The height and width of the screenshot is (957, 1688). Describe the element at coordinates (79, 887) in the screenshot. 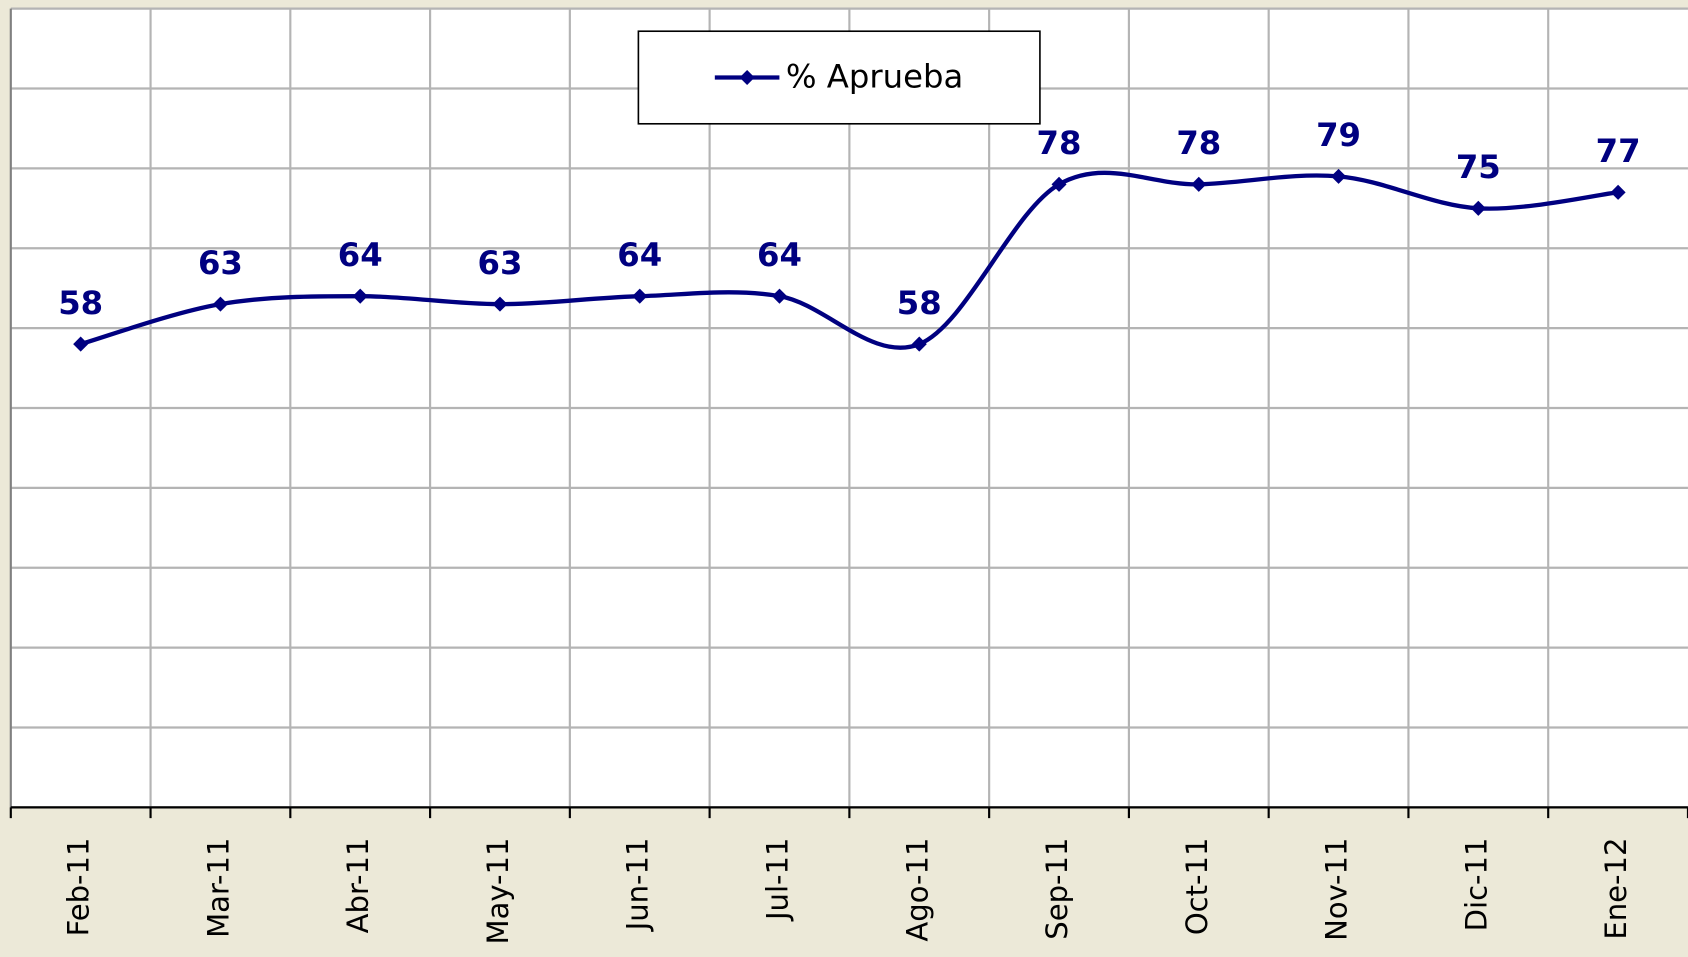

I see `x-tick-label: Feb-11` at that location.